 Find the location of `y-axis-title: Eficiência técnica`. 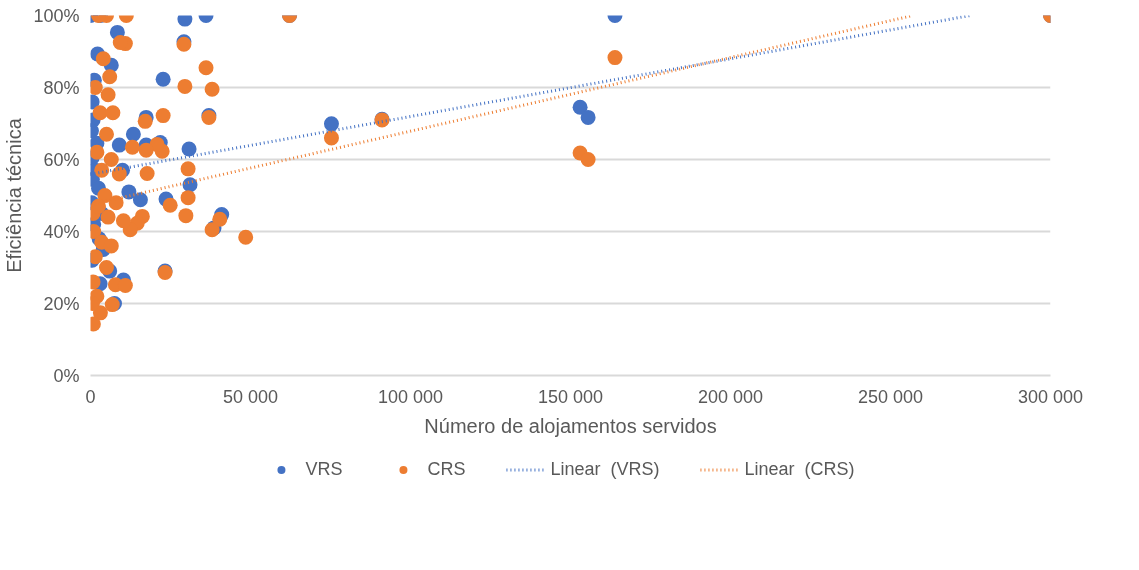

y-axis-title: Eficiência técnica is located at coordinates (14, 195).